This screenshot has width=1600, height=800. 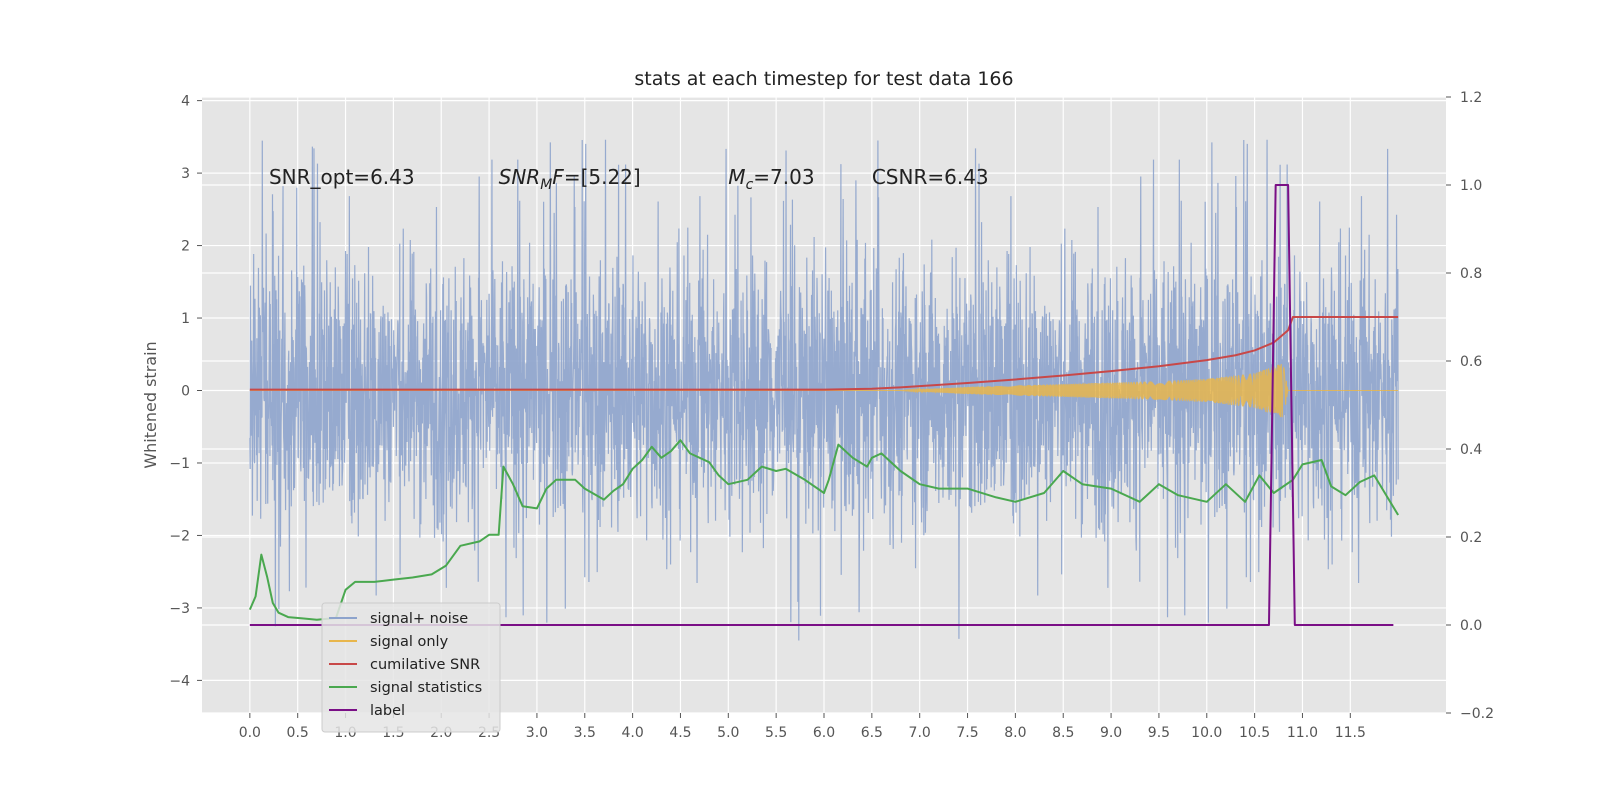 What do you see at coordinates (179, 464) in the screenshot?
I see `y-tick-label: −1` at bounding box center [179, 464].